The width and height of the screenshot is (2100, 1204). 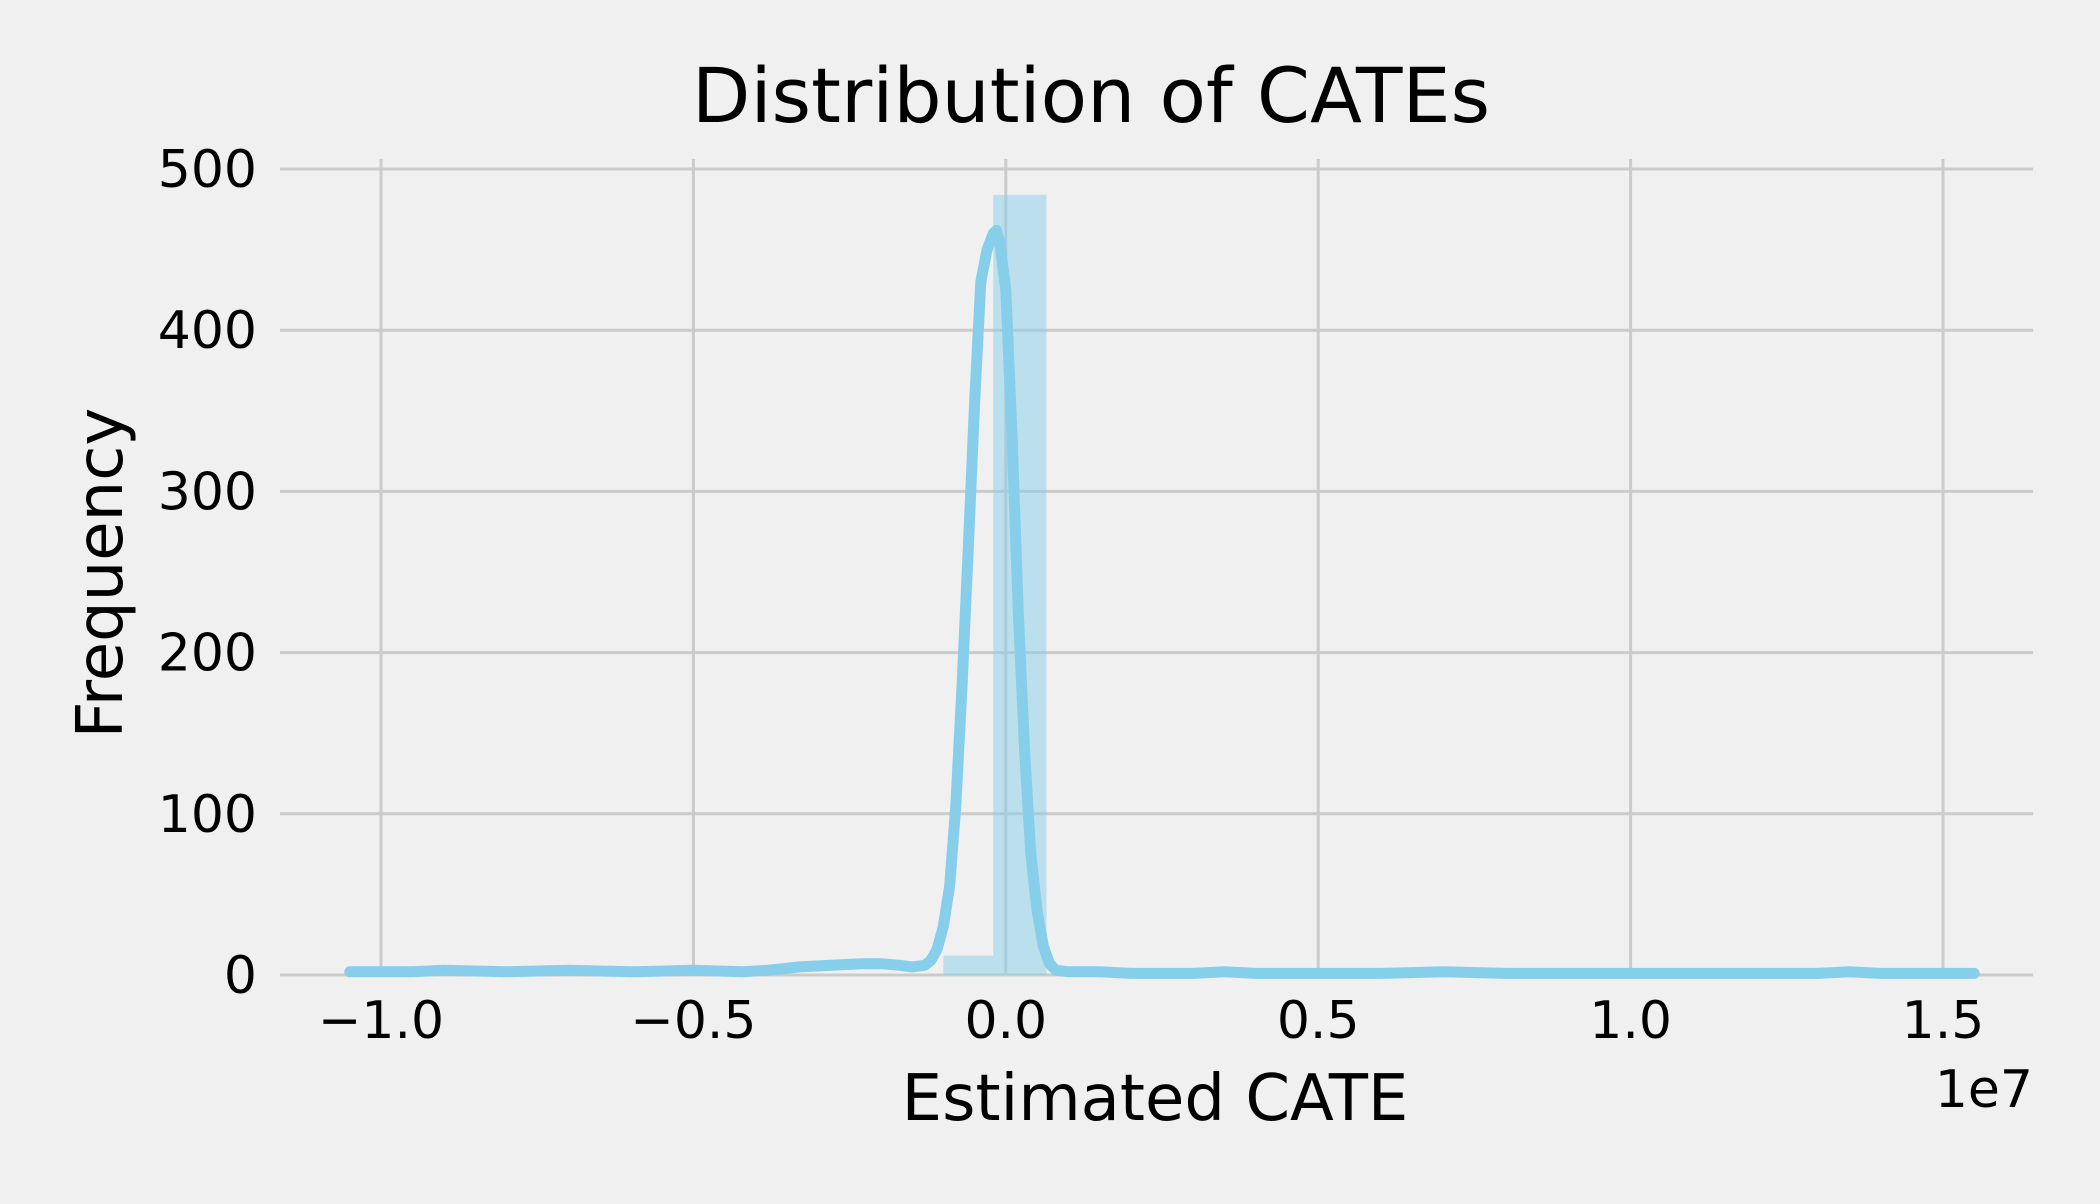 What do you see at coordinates (1151, 1021) in the screenshot?
I see `x-tick-labels: −1.0 −0.5 0.0 0.5 1.0 1.5` at bounding box center [1151, 1021].